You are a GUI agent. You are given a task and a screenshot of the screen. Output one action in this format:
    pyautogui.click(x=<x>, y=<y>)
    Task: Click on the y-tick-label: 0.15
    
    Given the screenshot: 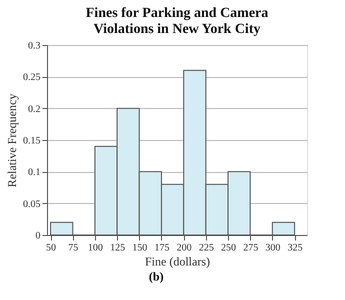 What is the action you would take?
    pyautogui.click(x=31, y=141)
    